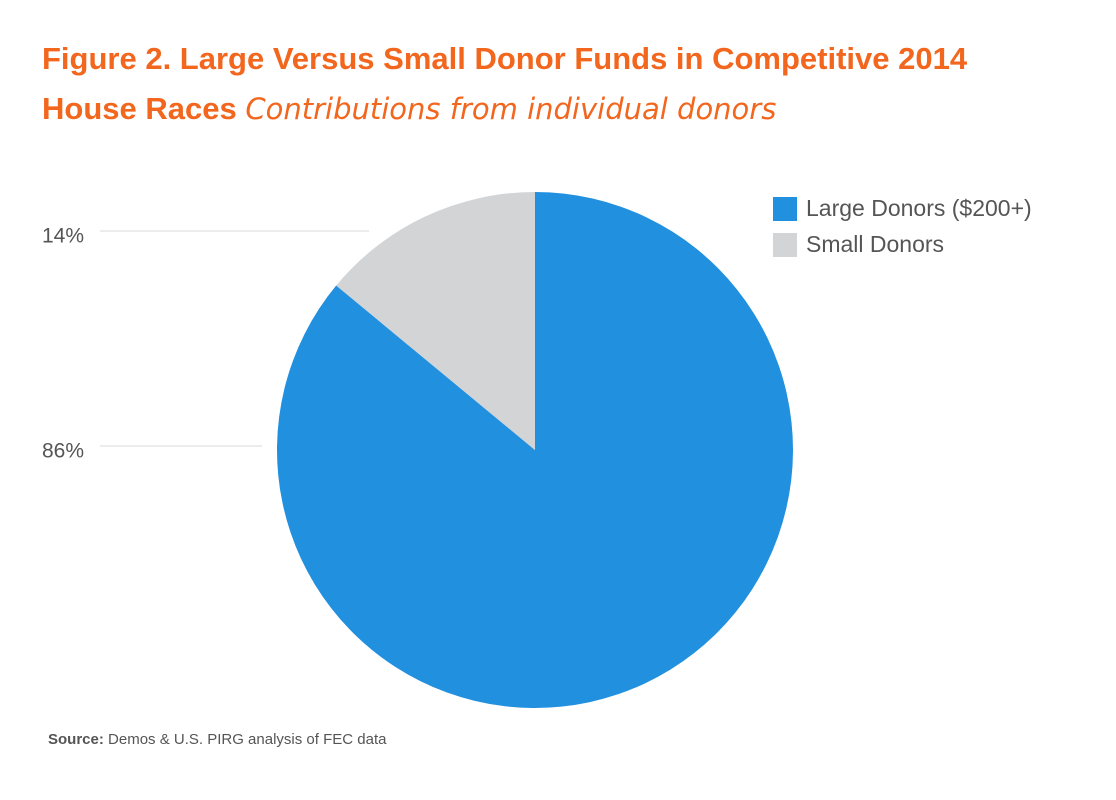  What do you see at coordinates (245, 739) in the screenshot?
I see `source-text: Demos & U.S. PIRG analysis of FEC data` at bounding box center [245, 739].